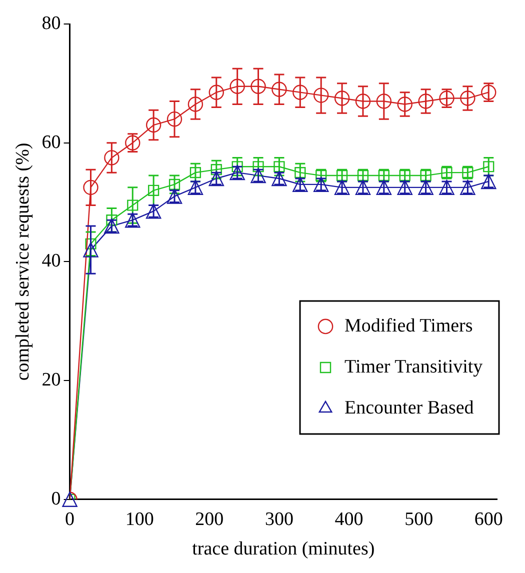 The width and height of the screenshot is (525, 573). I want to click on x-tick-label: 0, so click(70, 519).